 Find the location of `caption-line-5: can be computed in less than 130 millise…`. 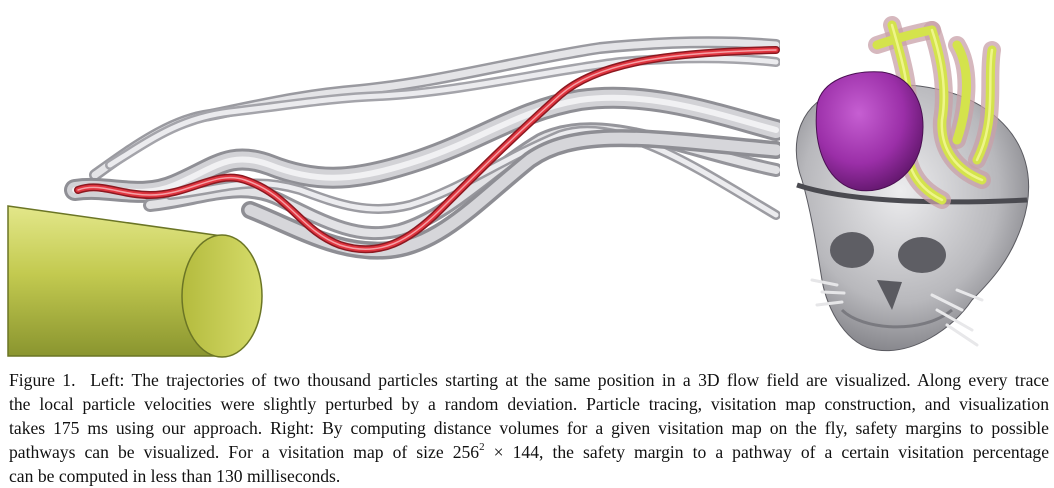

caption-line-5: can be computed in less than 130 millise… is located at coordinates (175, 476).